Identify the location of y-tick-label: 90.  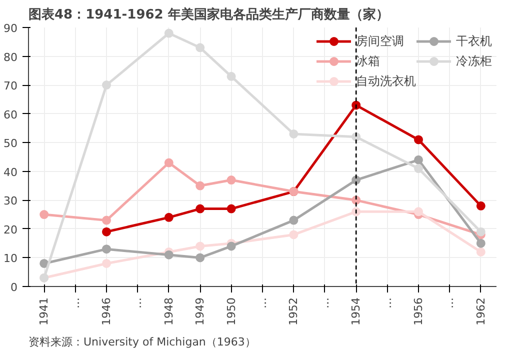
(11, 28).